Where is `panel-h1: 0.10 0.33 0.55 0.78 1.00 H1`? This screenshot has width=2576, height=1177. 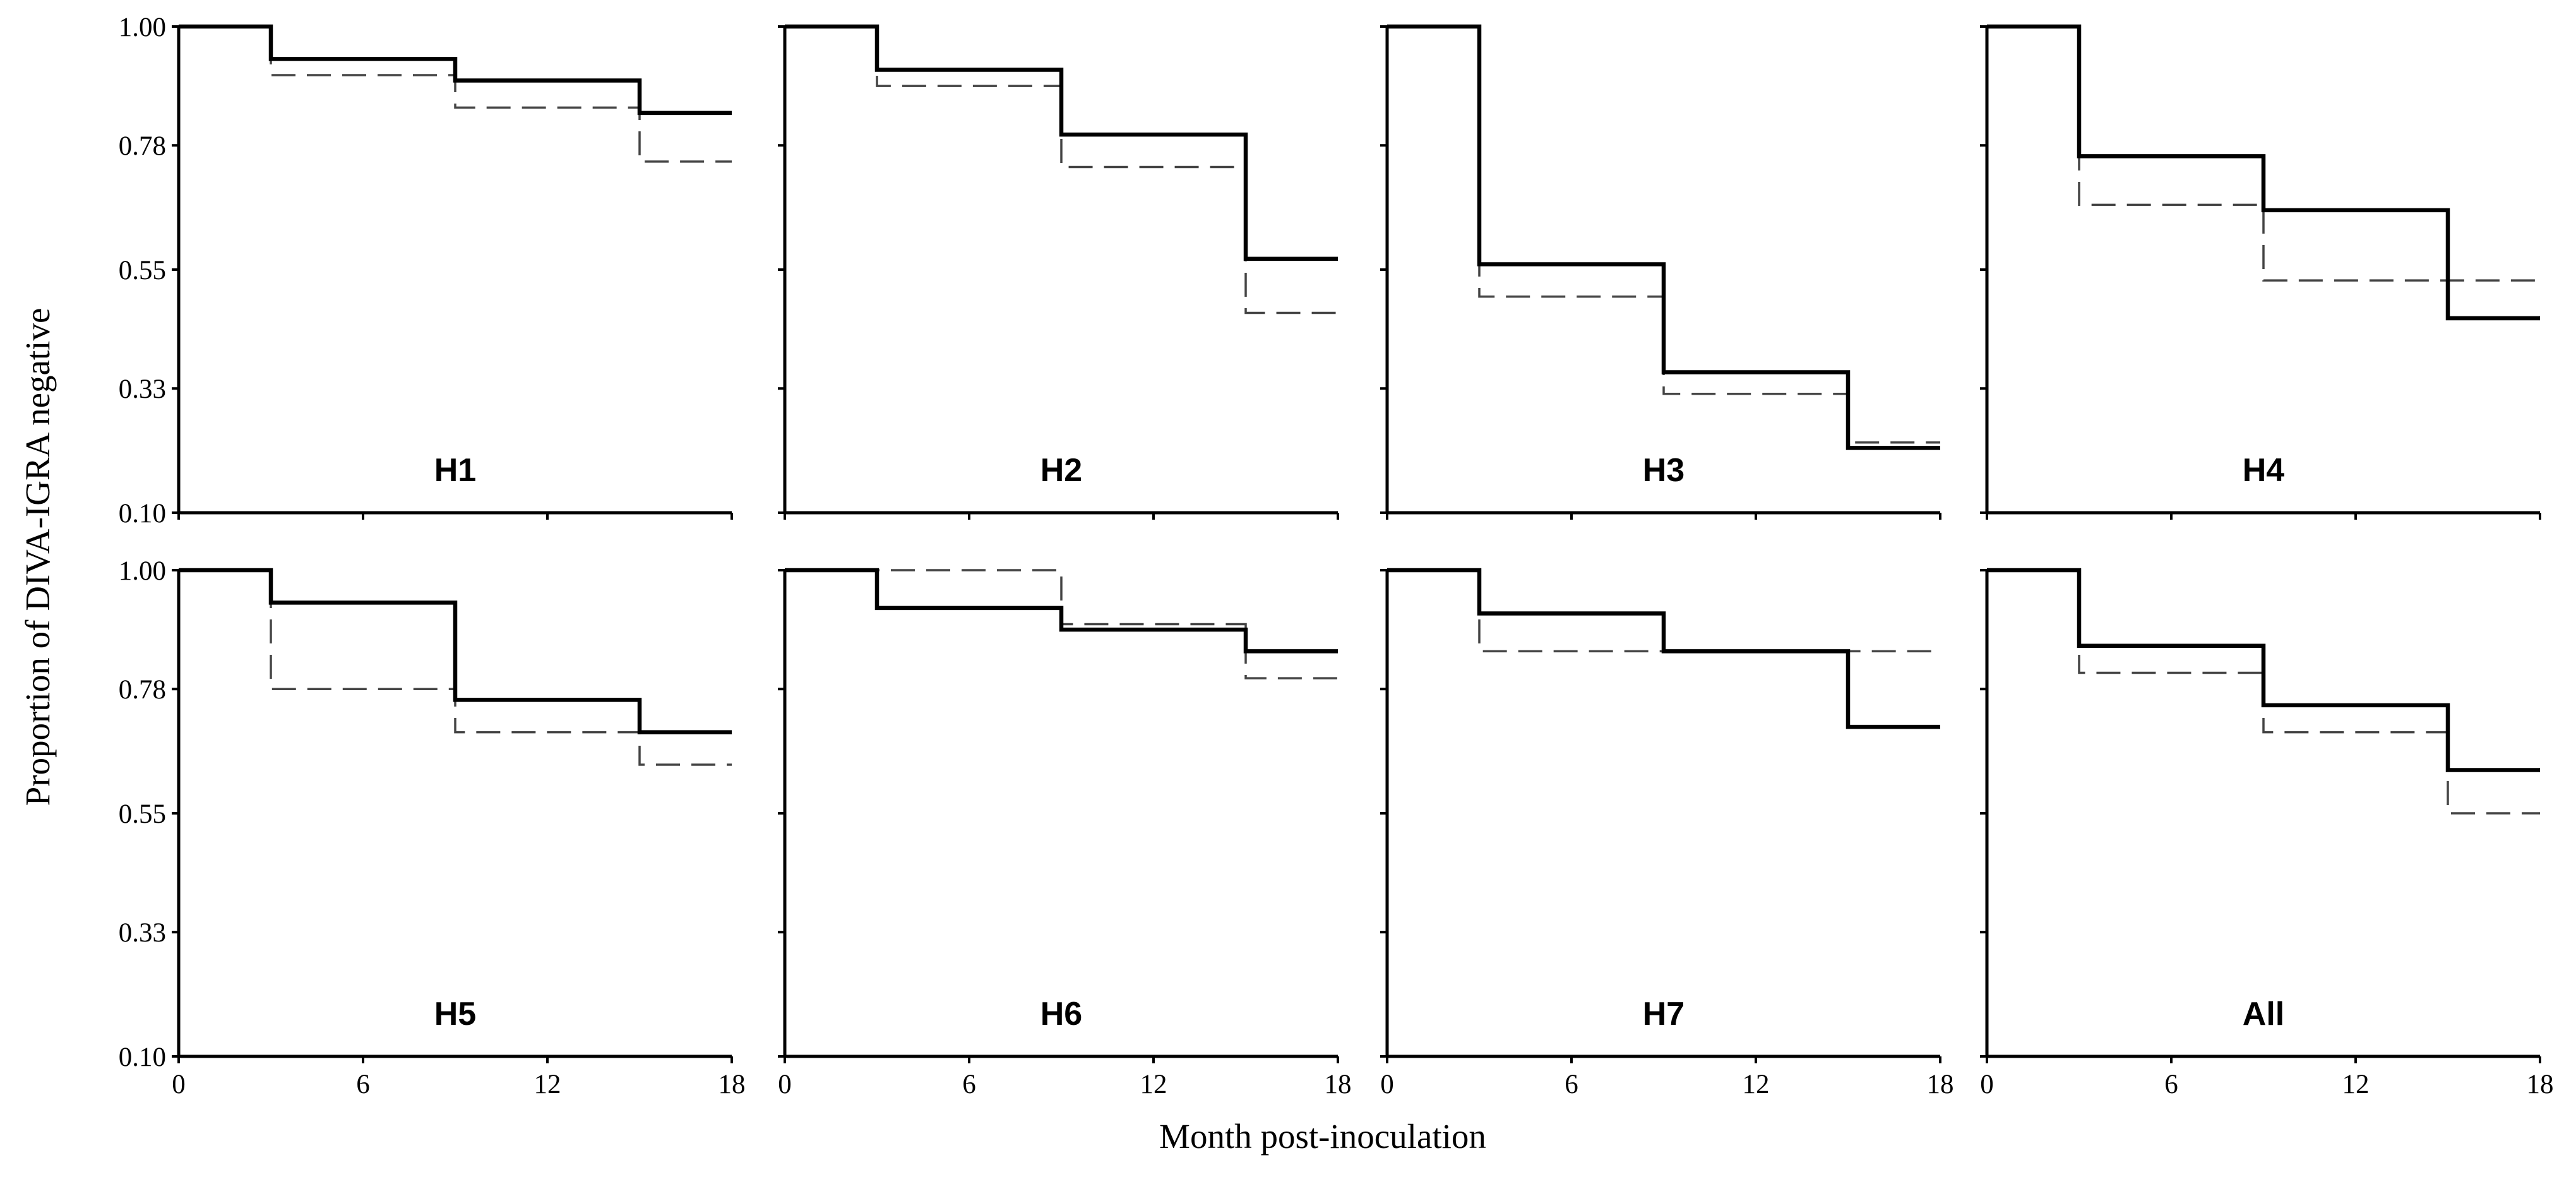
panel-h1: 0.10 0.33 0.55 0.78 1.00 H1 is located at coordinates (426, 271).